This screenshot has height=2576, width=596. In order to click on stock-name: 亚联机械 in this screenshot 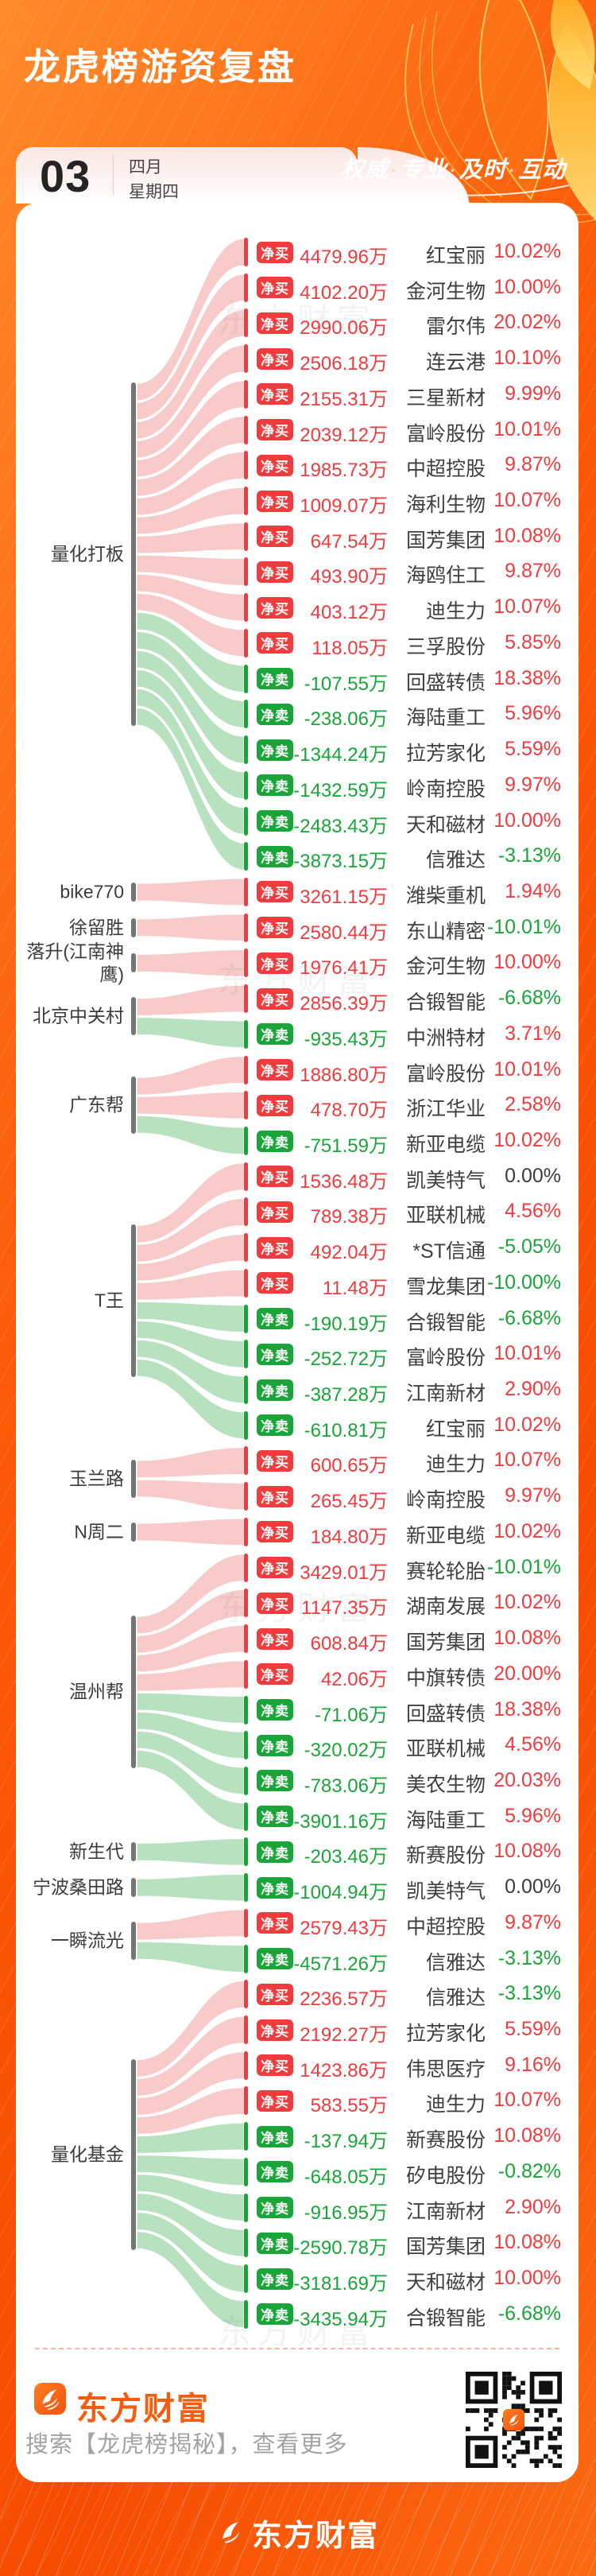, I will do `click(445, 1216)`.